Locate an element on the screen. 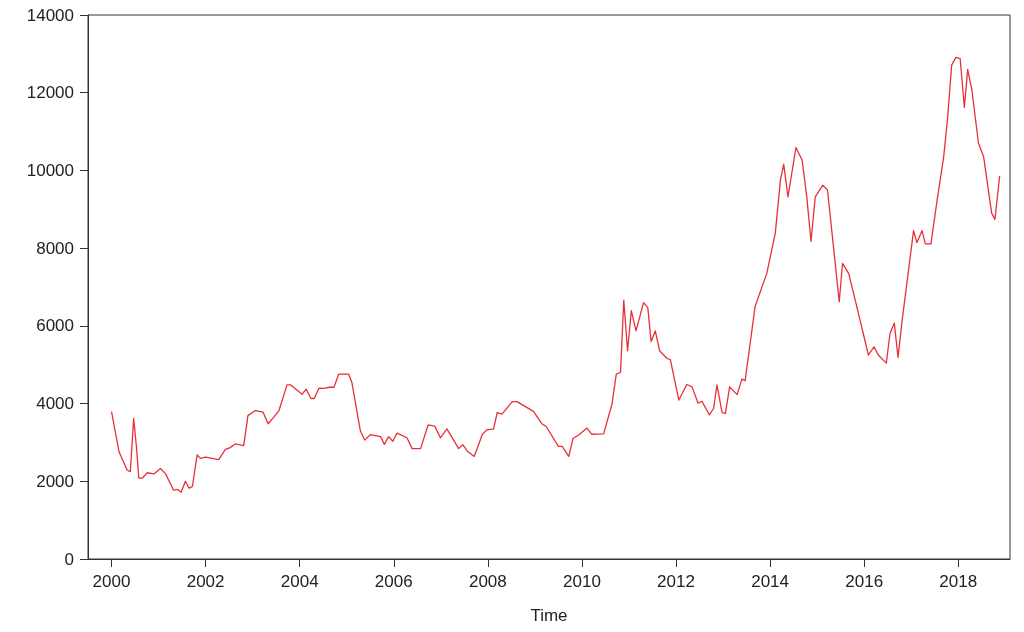  x-tick-label: 2010 is located at coordinates (582, 581).